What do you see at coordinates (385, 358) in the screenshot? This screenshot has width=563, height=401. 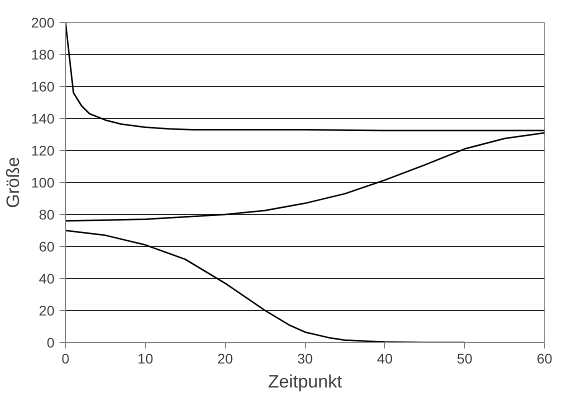 I see `x-tick-label: 40` at bounding box center [385, 358].